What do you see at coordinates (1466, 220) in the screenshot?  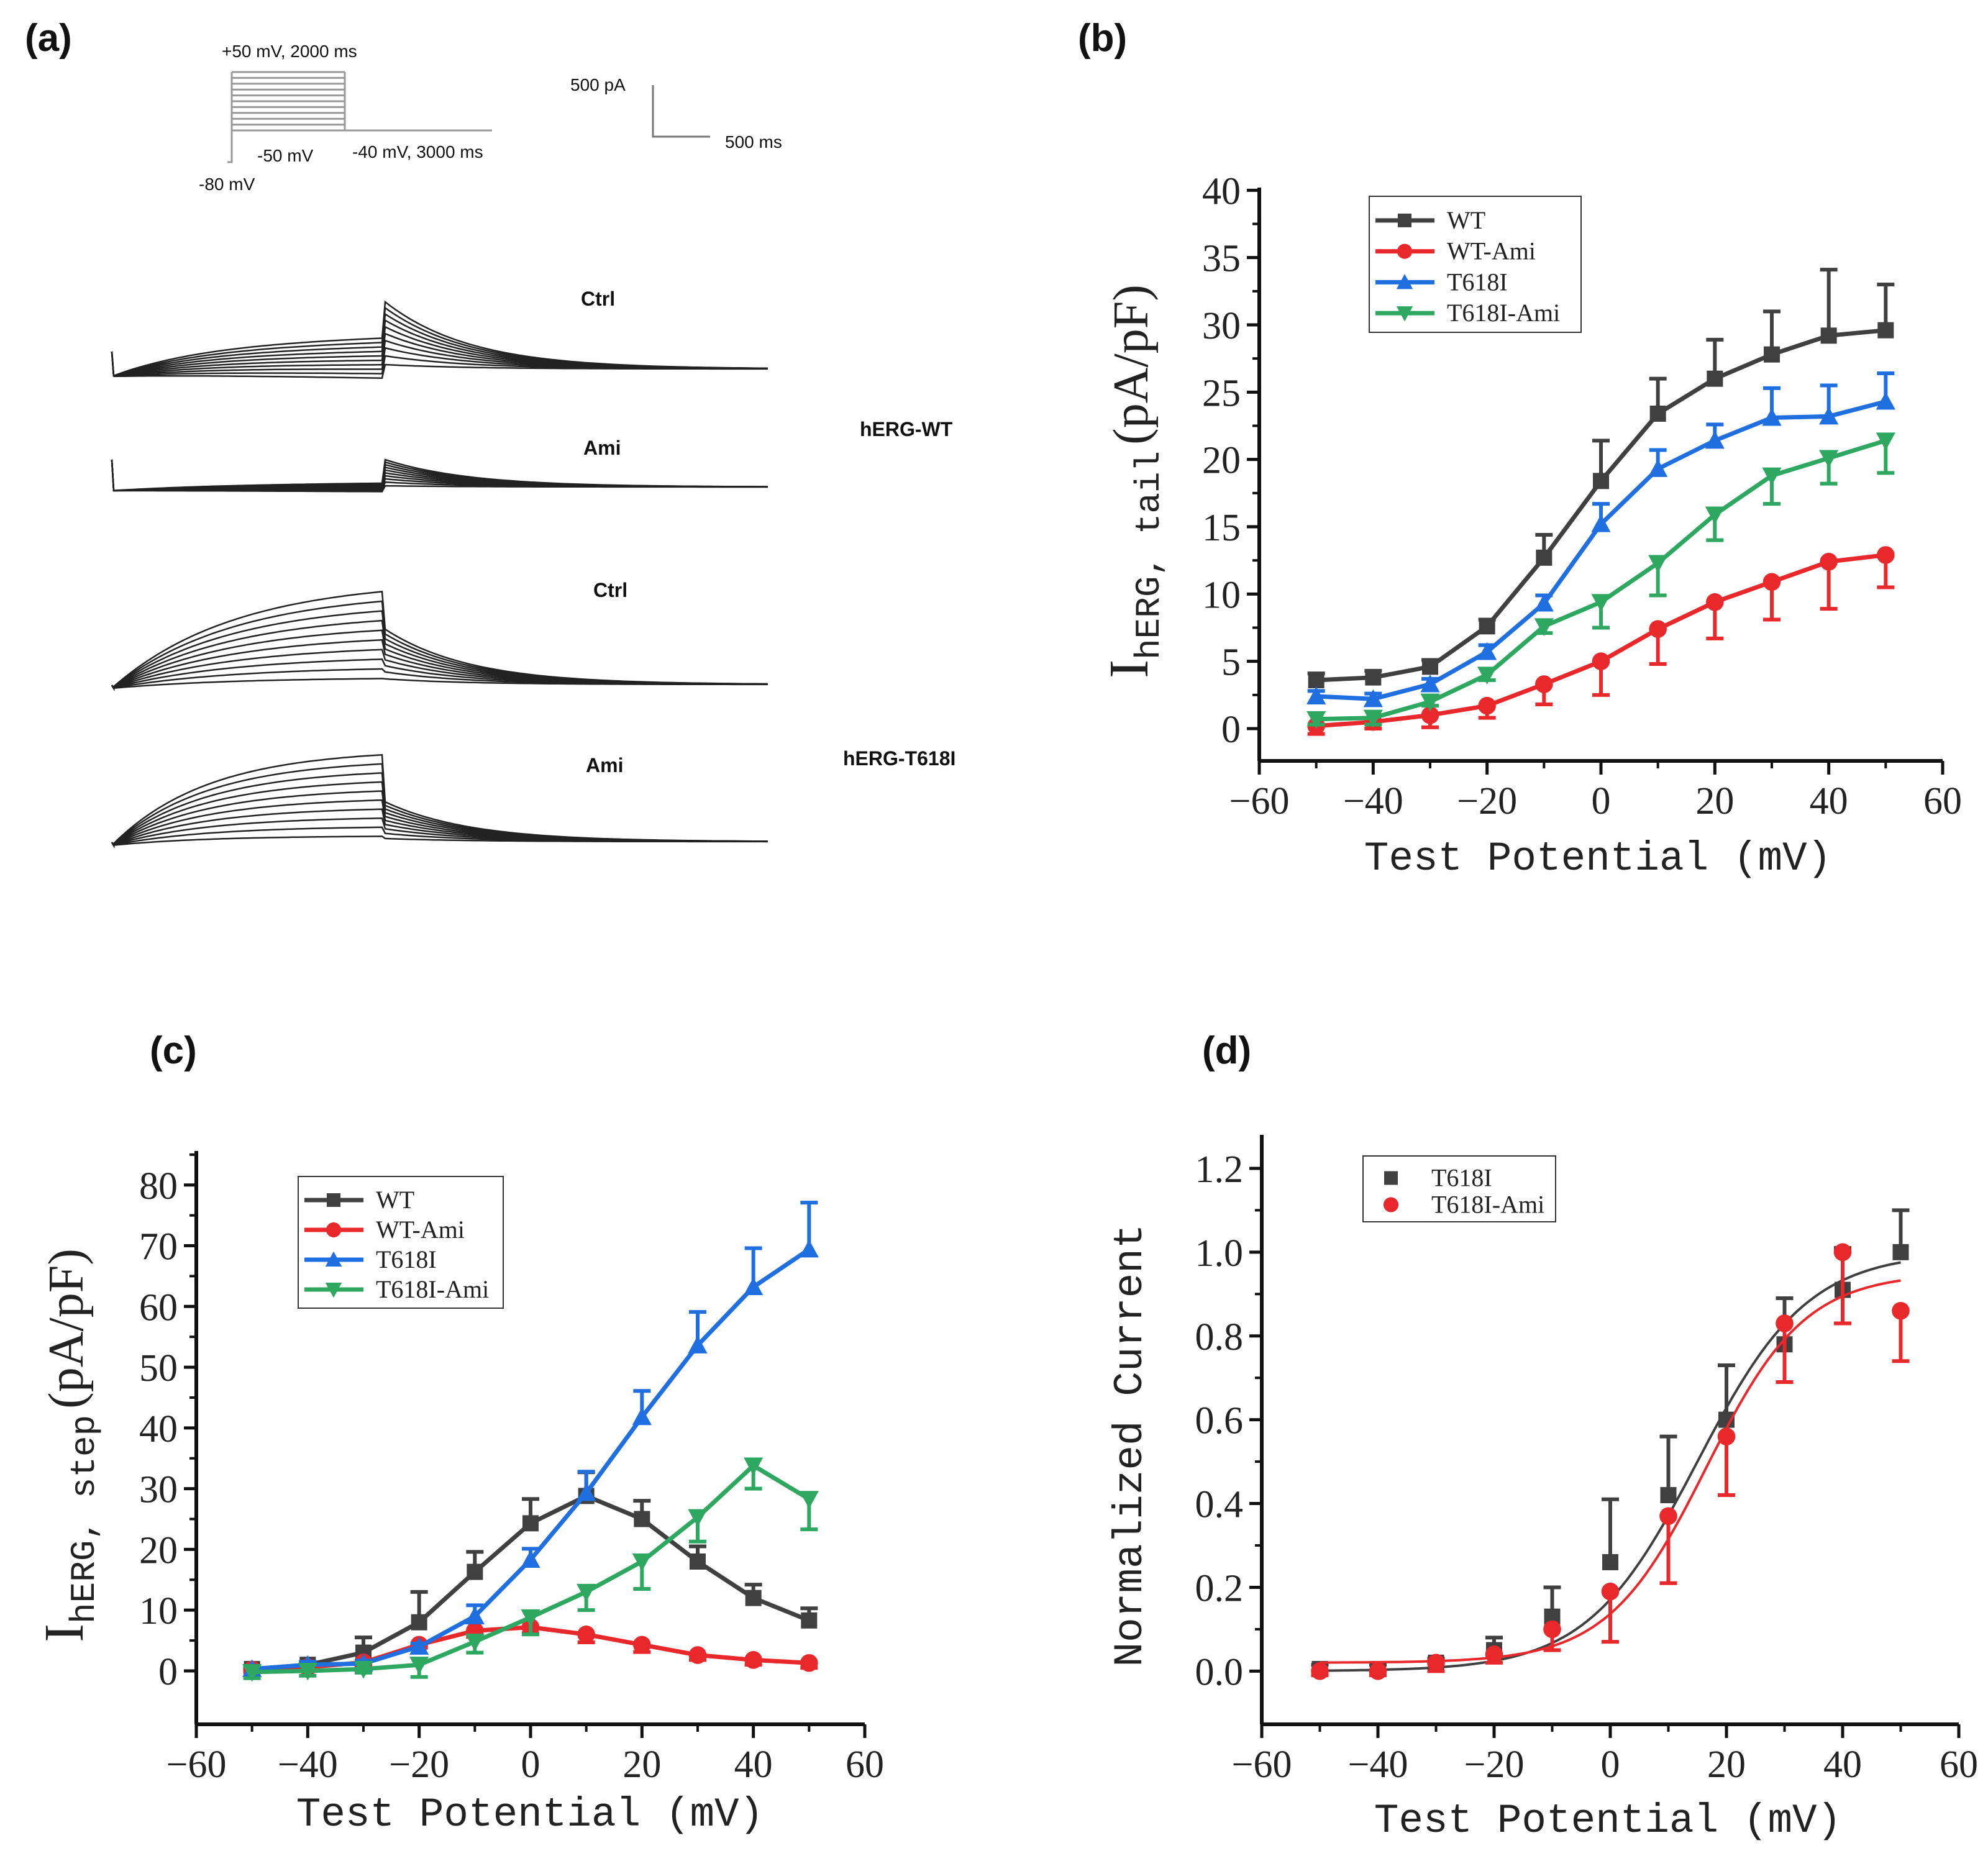 I see `legend-label: WT` at bounding box center [1466, 220].